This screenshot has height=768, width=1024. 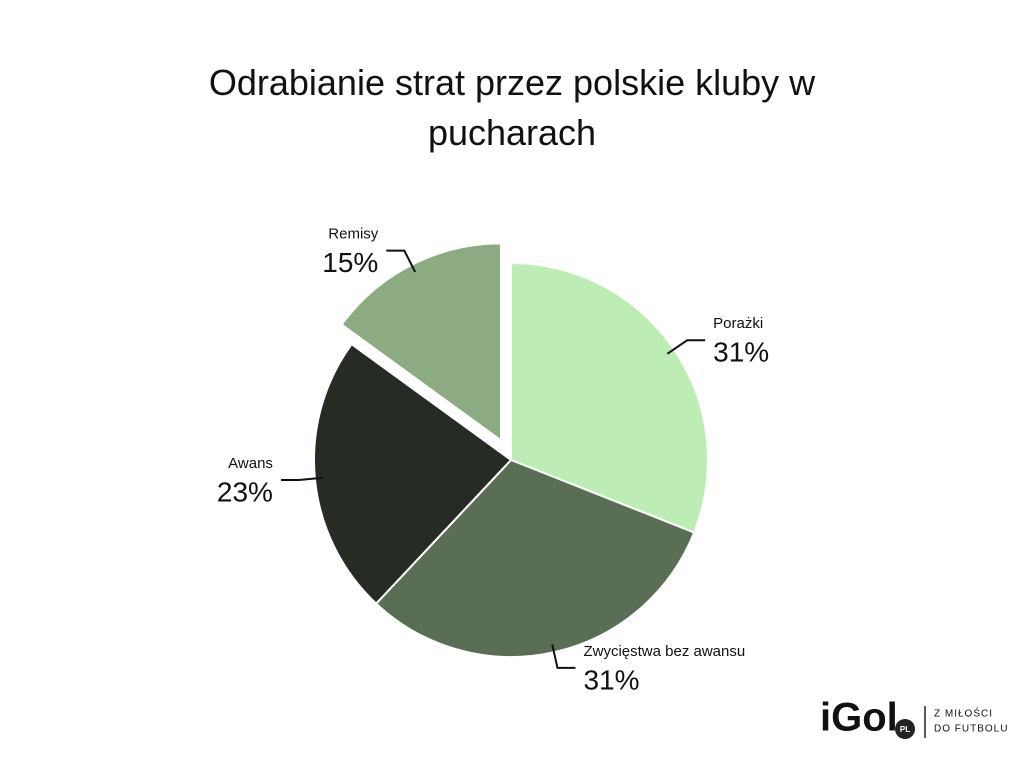 What do you see at coordinates (664, 651) in the screenshot?
I see `slice-name: Zwycięstwa bez awansu` at bounding box center [664, 651].